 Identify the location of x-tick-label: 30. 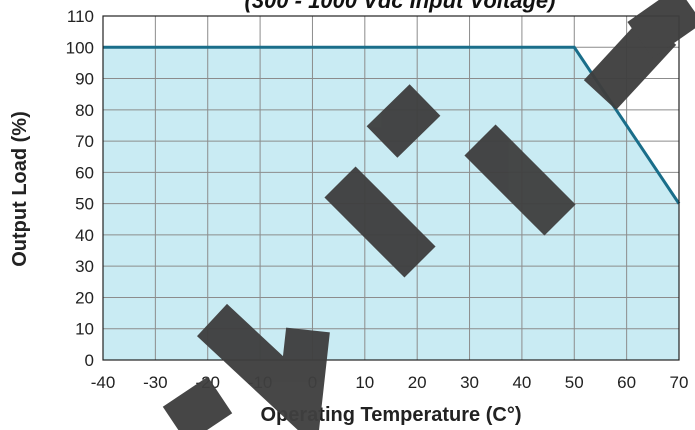
(469, 382).